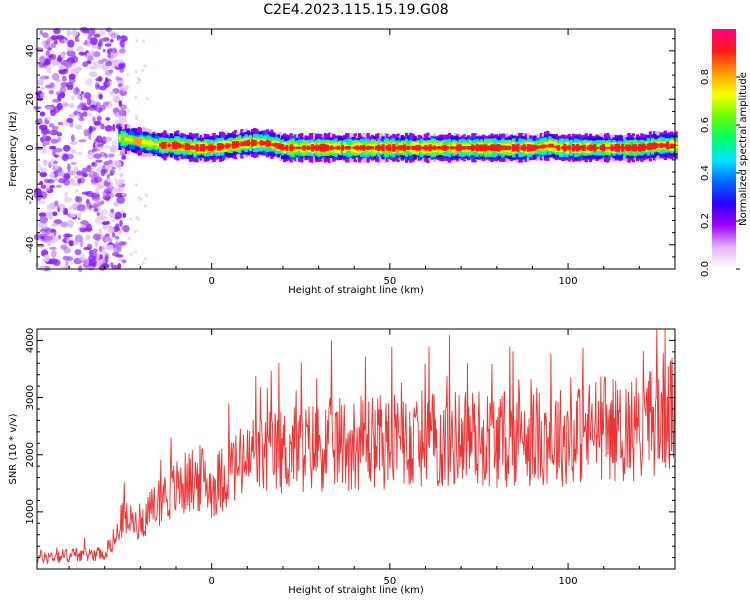 The image size is (750, 600). Describe the element at coordinates (30, 340) in the screenshot. I see `snr-ytick-label: 4000` at that location.